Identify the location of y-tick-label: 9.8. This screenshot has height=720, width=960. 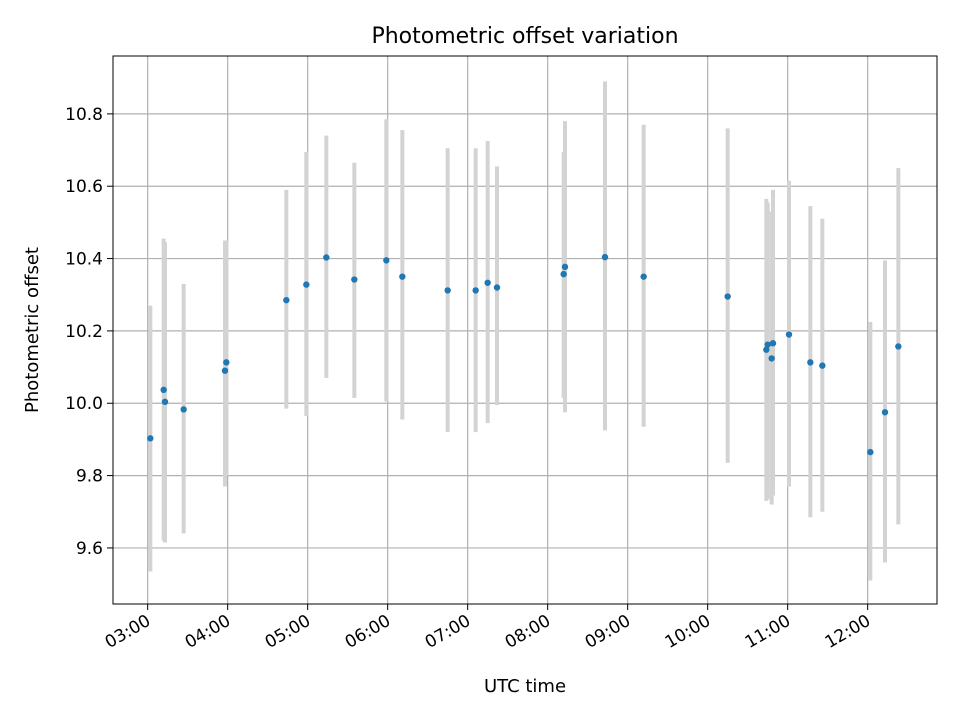
(89, 477).